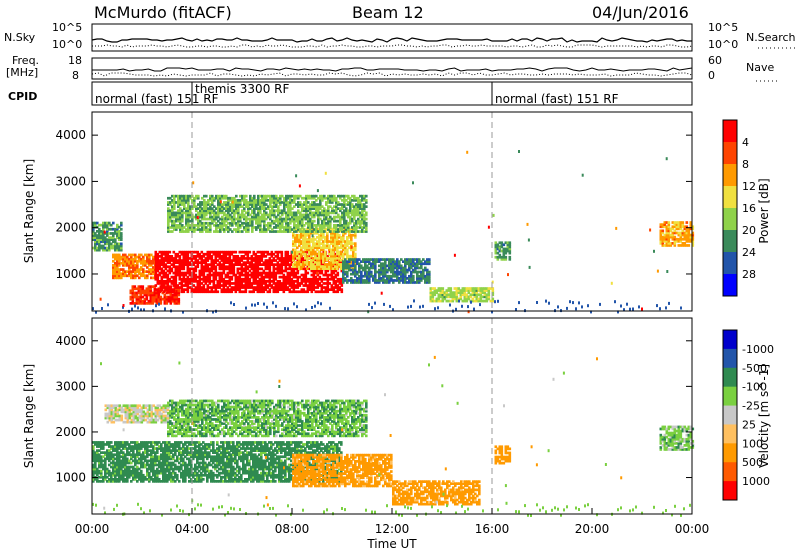  Describe the element at coordinates (75, 60) in the screenshot. I see `freq-tick-top: 18` at that location.